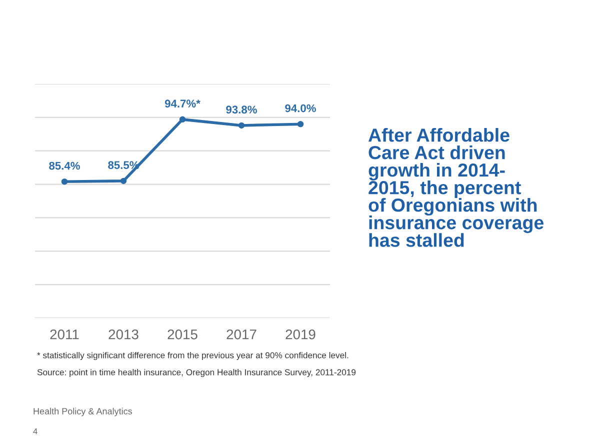 The image size is (591, 444). What do you see at coordinates (241, 110) in the screenshot?
I see `data-label: 93.8%` at bounding box center [241, 110].